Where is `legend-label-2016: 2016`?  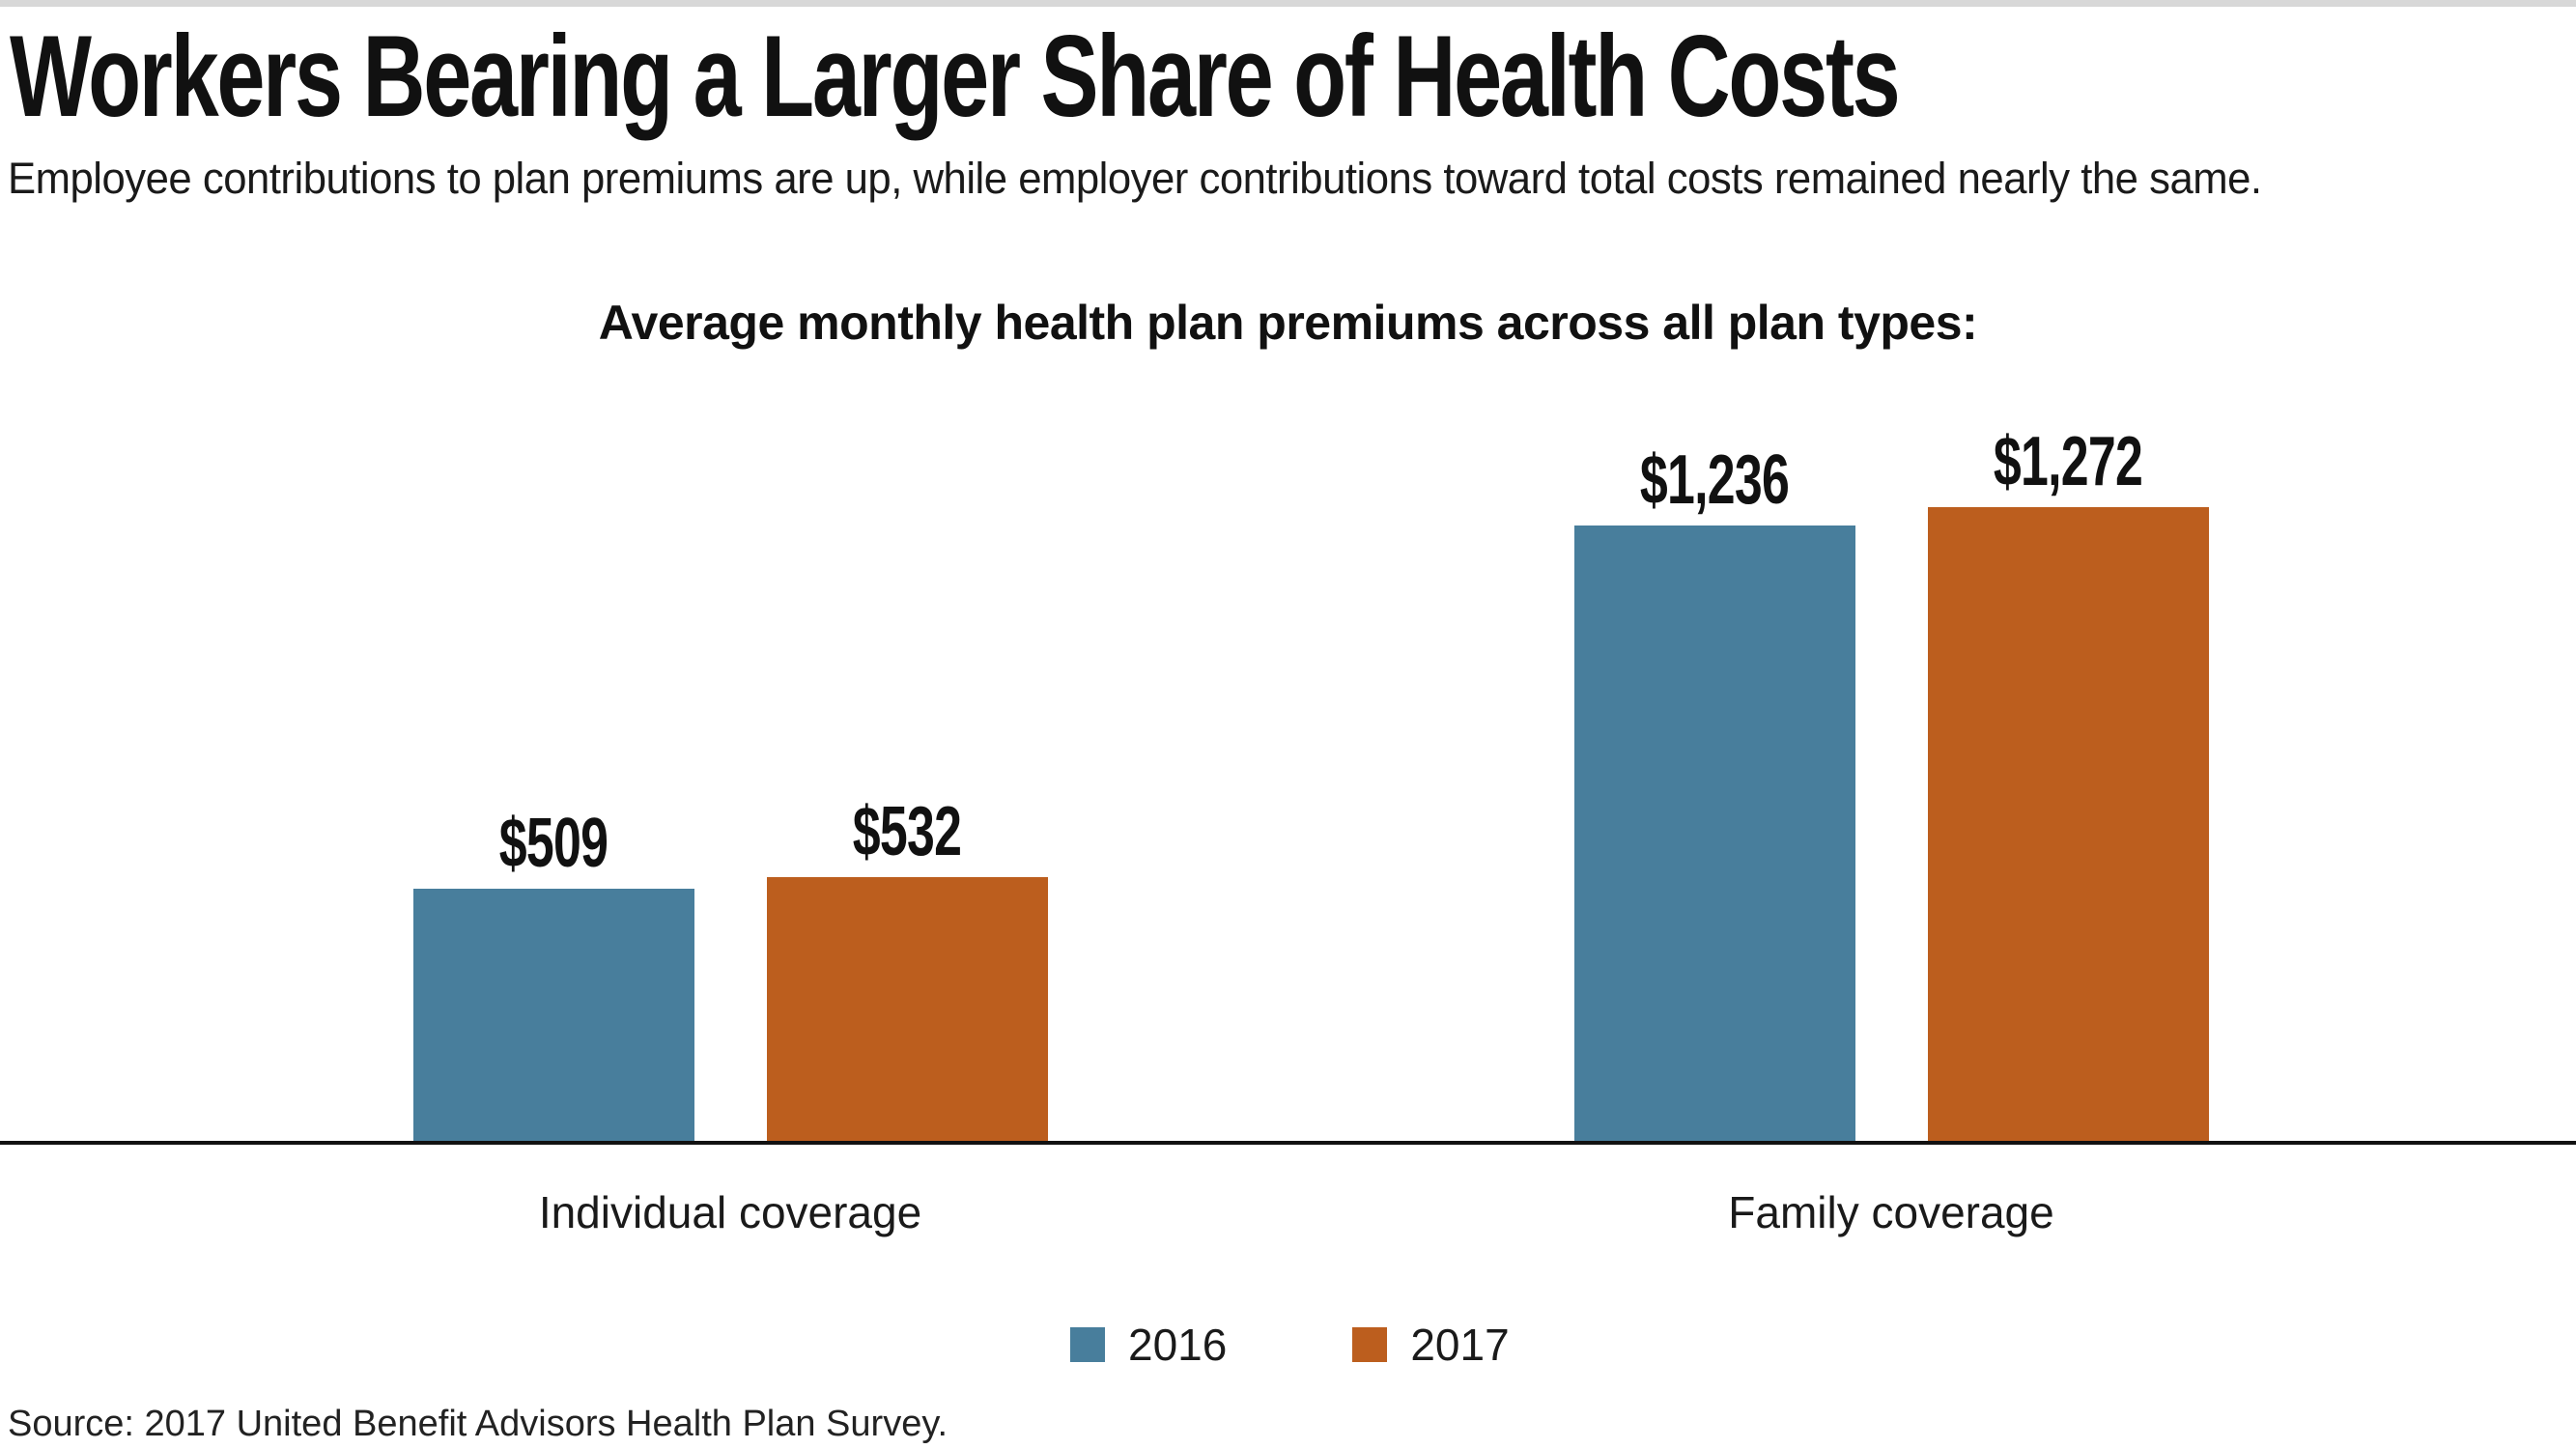
legend-label-2016: 2016 is located at coordinates (1178, 1345).